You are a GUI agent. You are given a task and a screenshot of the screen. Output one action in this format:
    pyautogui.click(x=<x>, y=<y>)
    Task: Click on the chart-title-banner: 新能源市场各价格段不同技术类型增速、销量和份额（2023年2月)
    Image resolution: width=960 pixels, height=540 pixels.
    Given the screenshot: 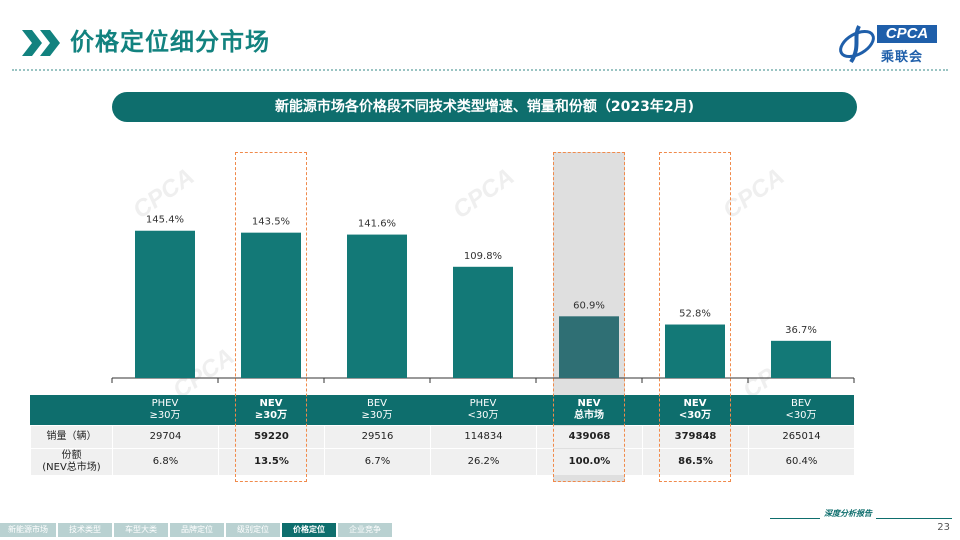 What is the action you would take?
    pyautogui.click(x=484, y=107)
    